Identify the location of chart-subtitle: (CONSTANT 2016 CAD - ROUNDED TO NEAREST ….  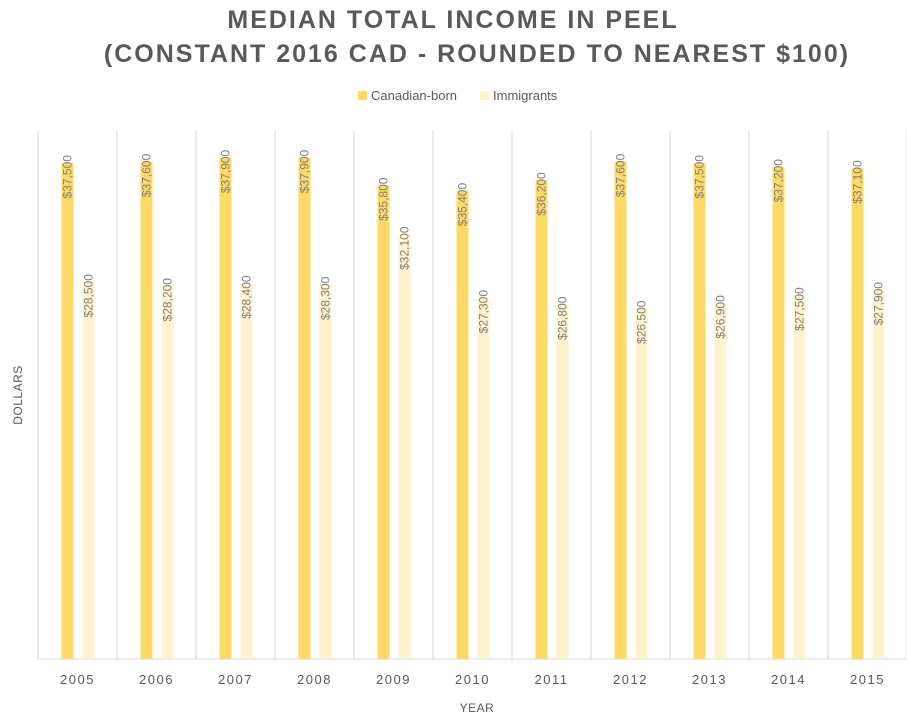
(477, 54).